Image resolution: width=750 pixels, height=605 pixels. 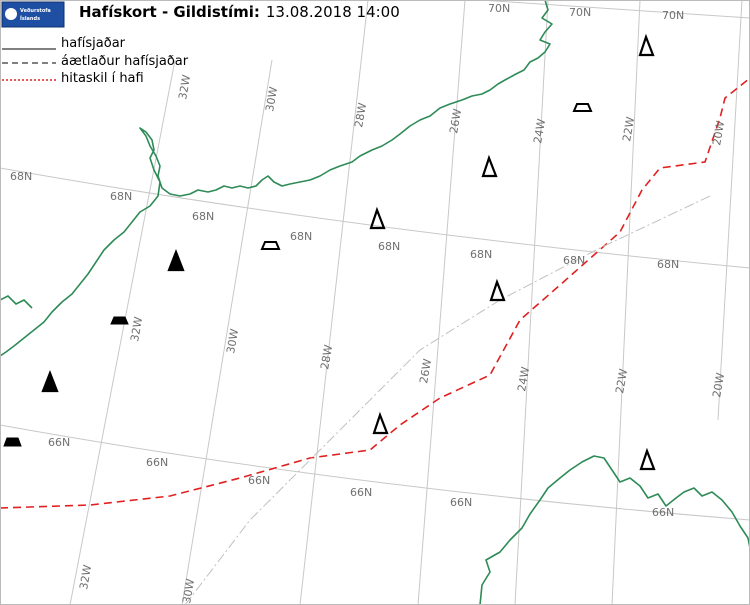 I want to click on longitude-line-20w, so click(x=730, y=210).